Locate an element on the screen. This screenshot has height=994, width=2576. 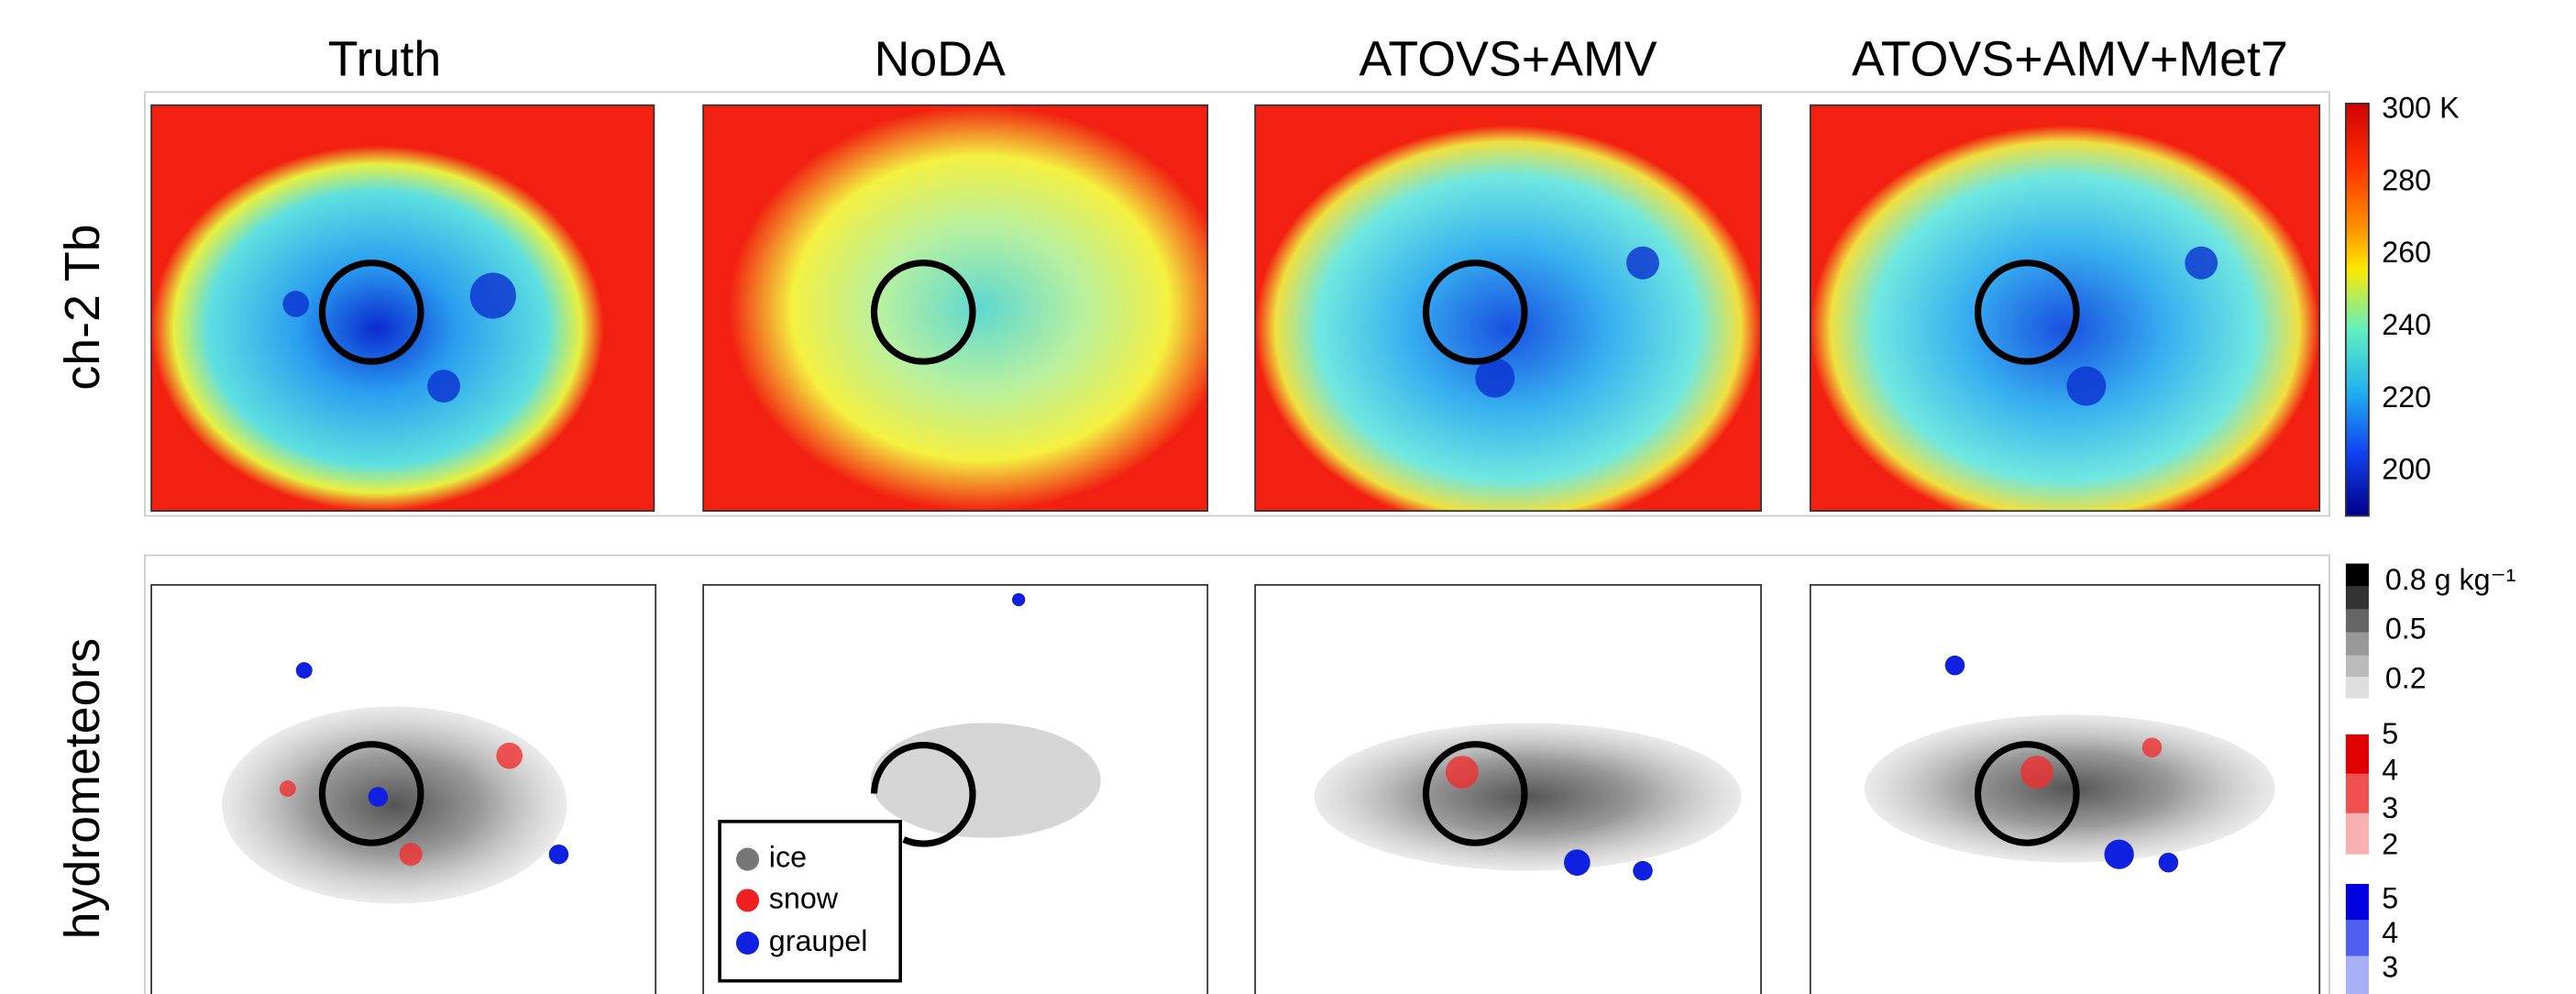
legend: ice snow graupel is located at coordinates (810, 902).